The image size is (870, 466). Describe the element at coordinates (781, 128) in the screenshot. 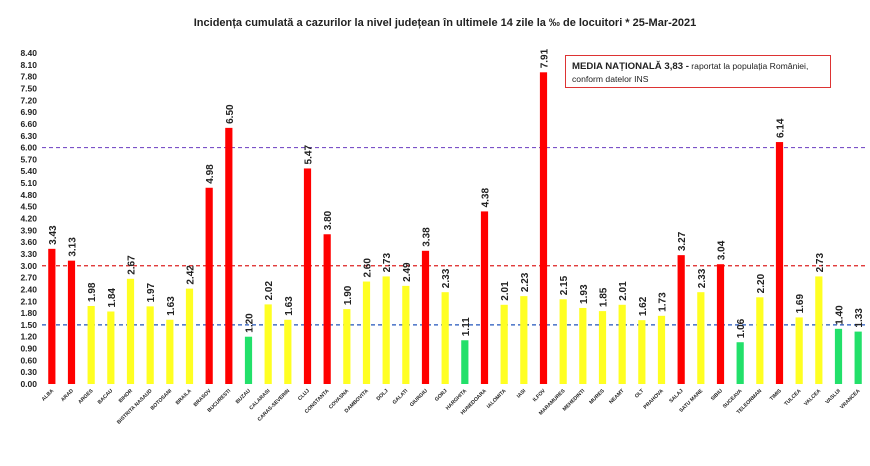

I see `data-label: 6.14` at that location.